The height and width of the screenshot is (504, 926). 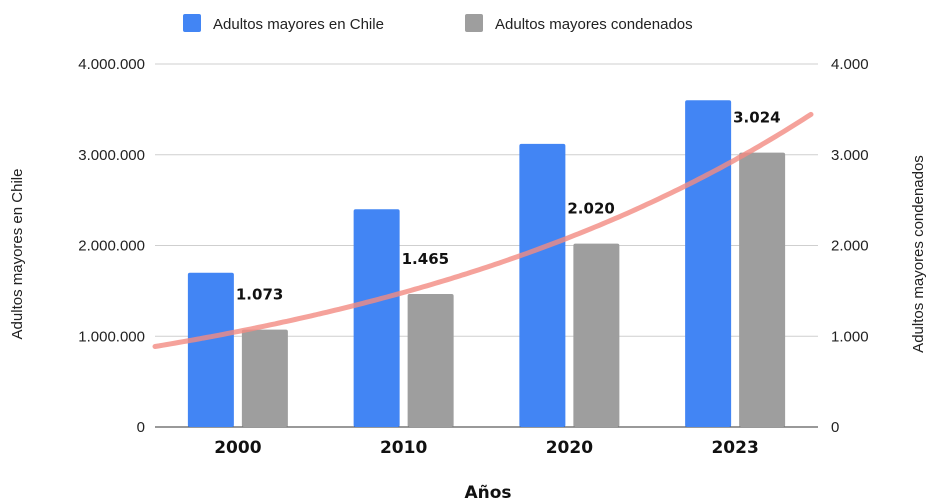 I want to click on y-tick-label-right: 4.000, so click(x=850, y=64).